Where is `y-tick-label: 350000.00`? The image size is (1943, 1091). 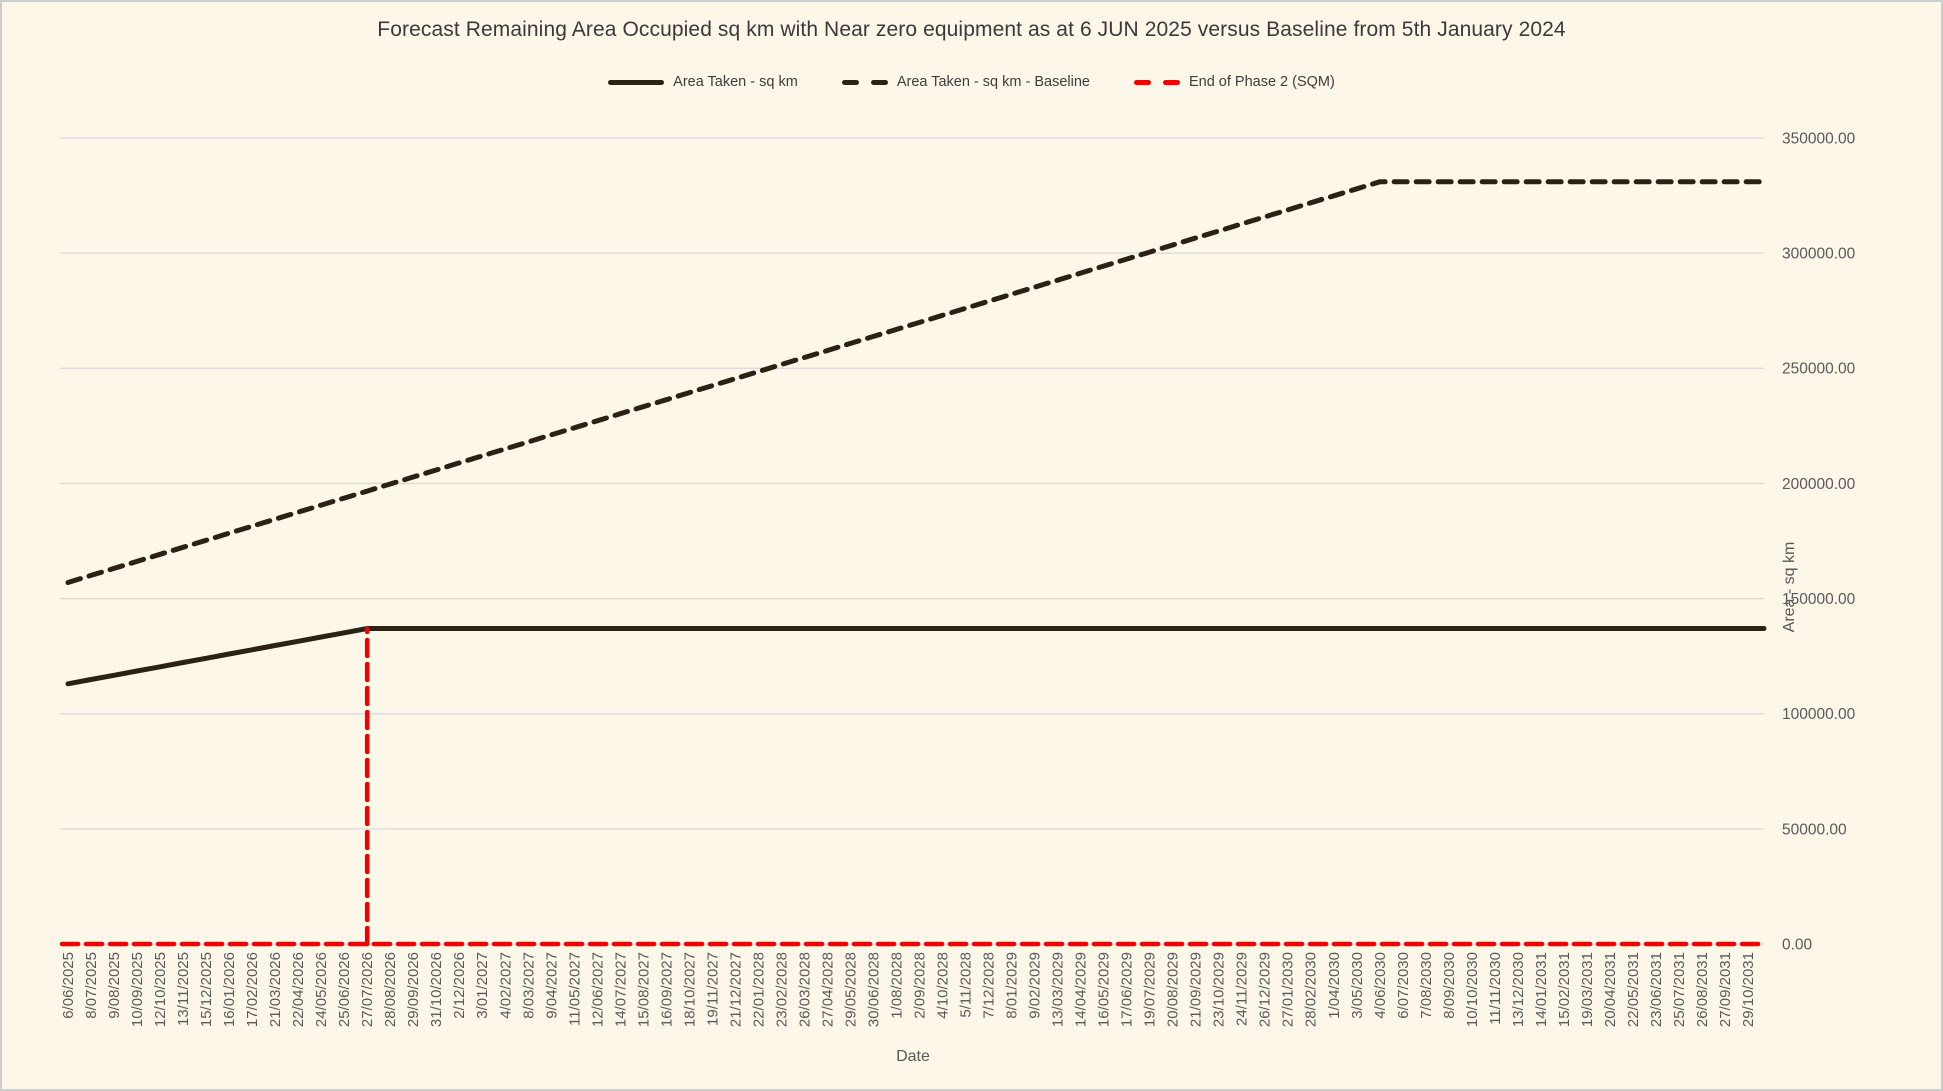
y-tick-label: 350000.00 is located at coordinates (1819, 138).